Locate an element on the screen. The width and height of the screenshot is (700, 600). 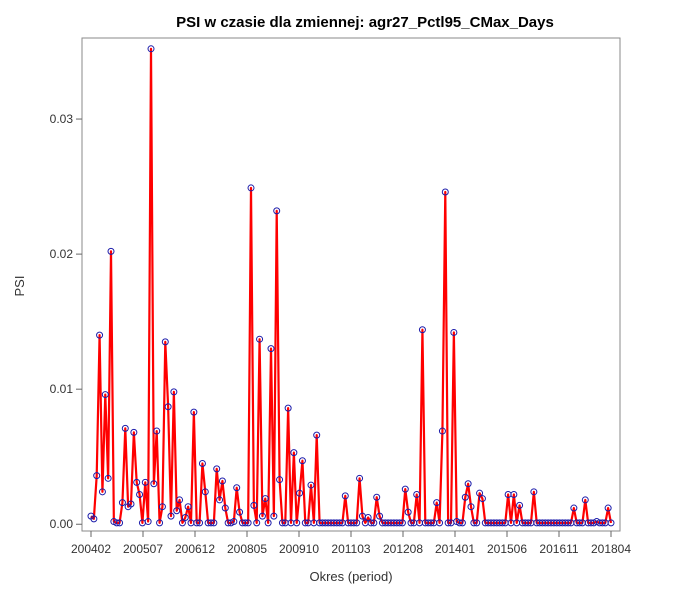
x-tick-label: 200910 is located at coordinates (299, 549).